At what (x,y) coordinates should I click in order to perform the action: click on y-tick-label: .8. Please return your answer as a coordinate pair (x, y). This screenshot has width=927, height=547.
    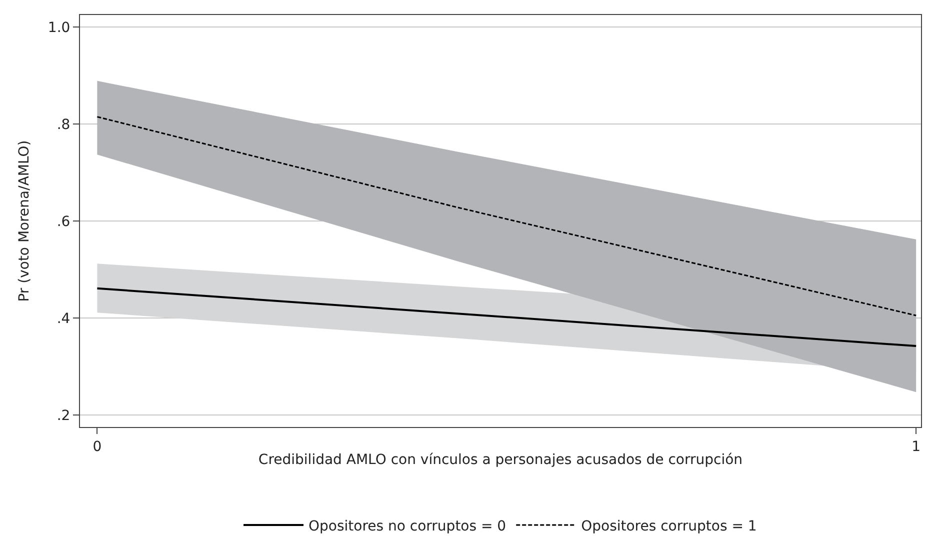
    Looking at the image, I should click on (63, 124).